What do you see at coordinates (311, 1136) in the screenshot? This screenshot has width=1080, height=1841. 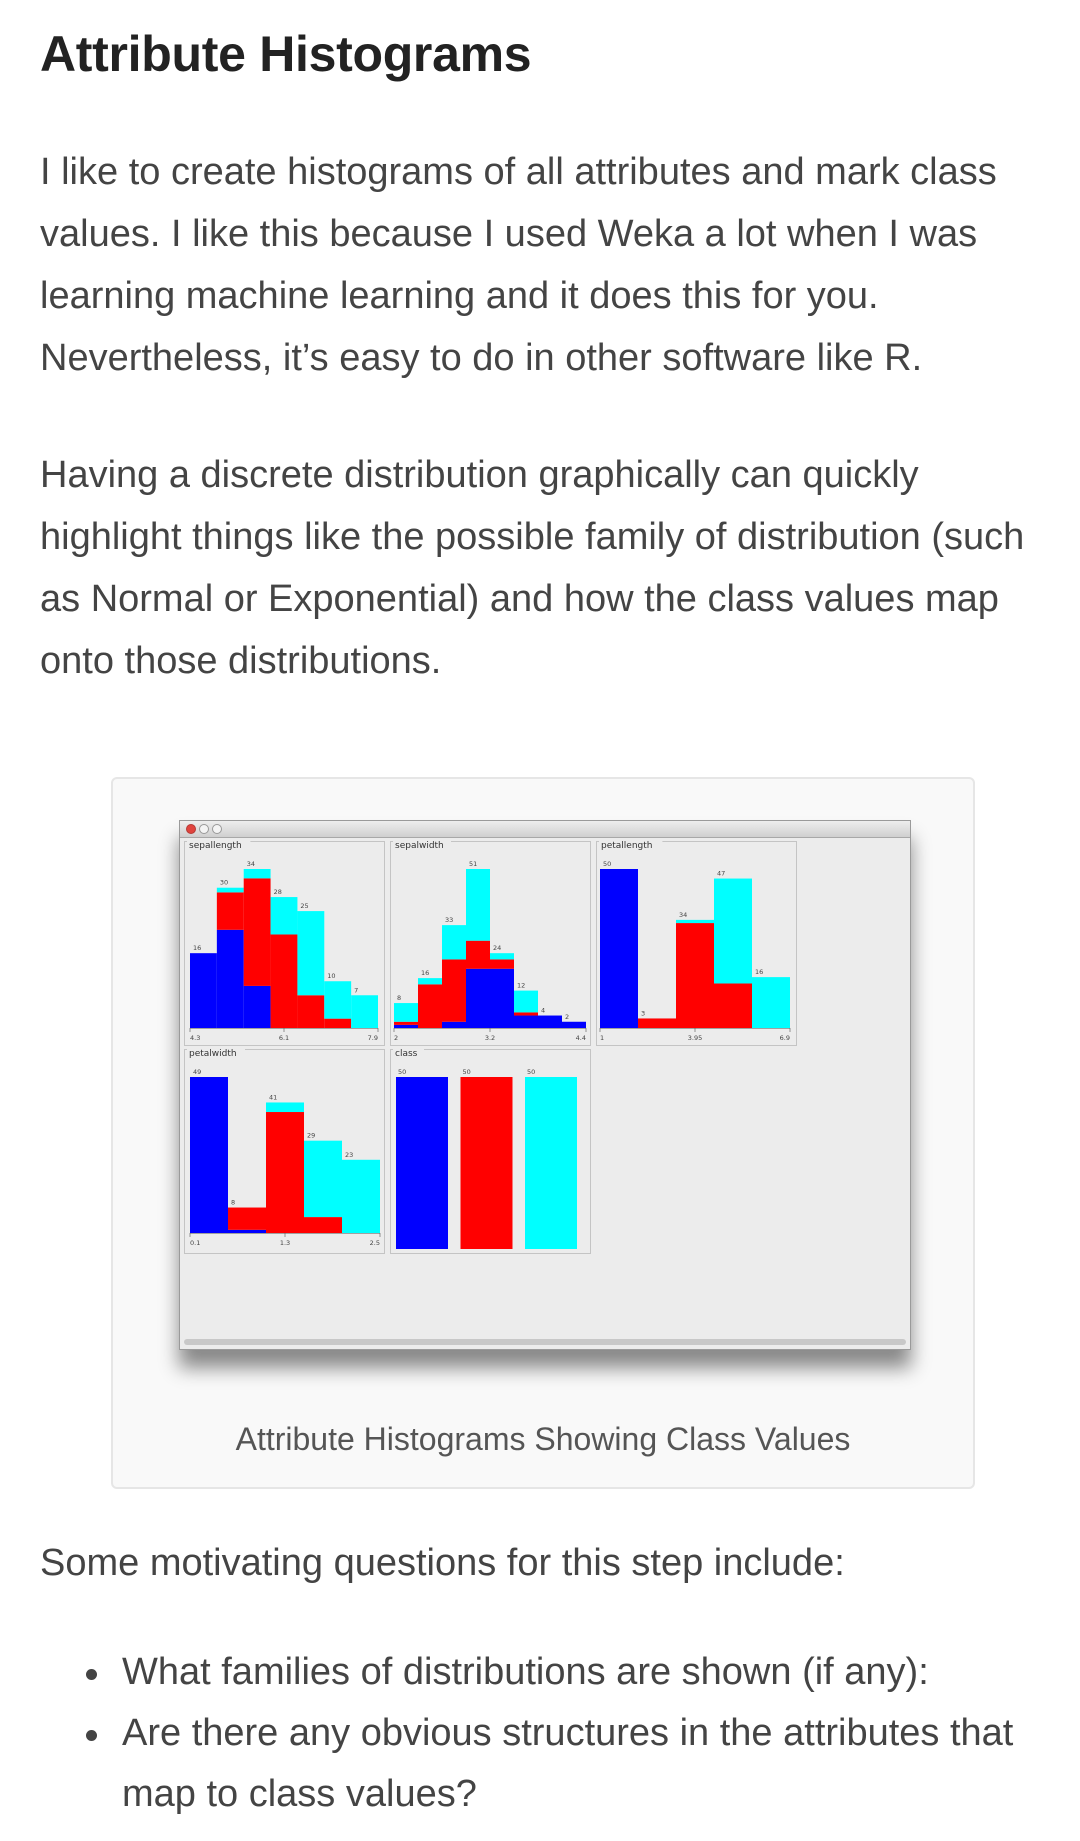 I see `bar-count-label: 29` at bounding box center [311, 1136].